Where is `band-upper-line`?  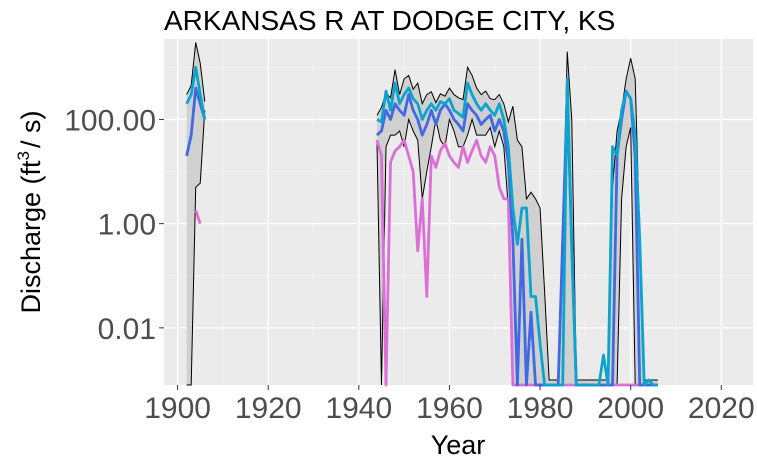 band-upper-line is located at coordinates (196, 72).